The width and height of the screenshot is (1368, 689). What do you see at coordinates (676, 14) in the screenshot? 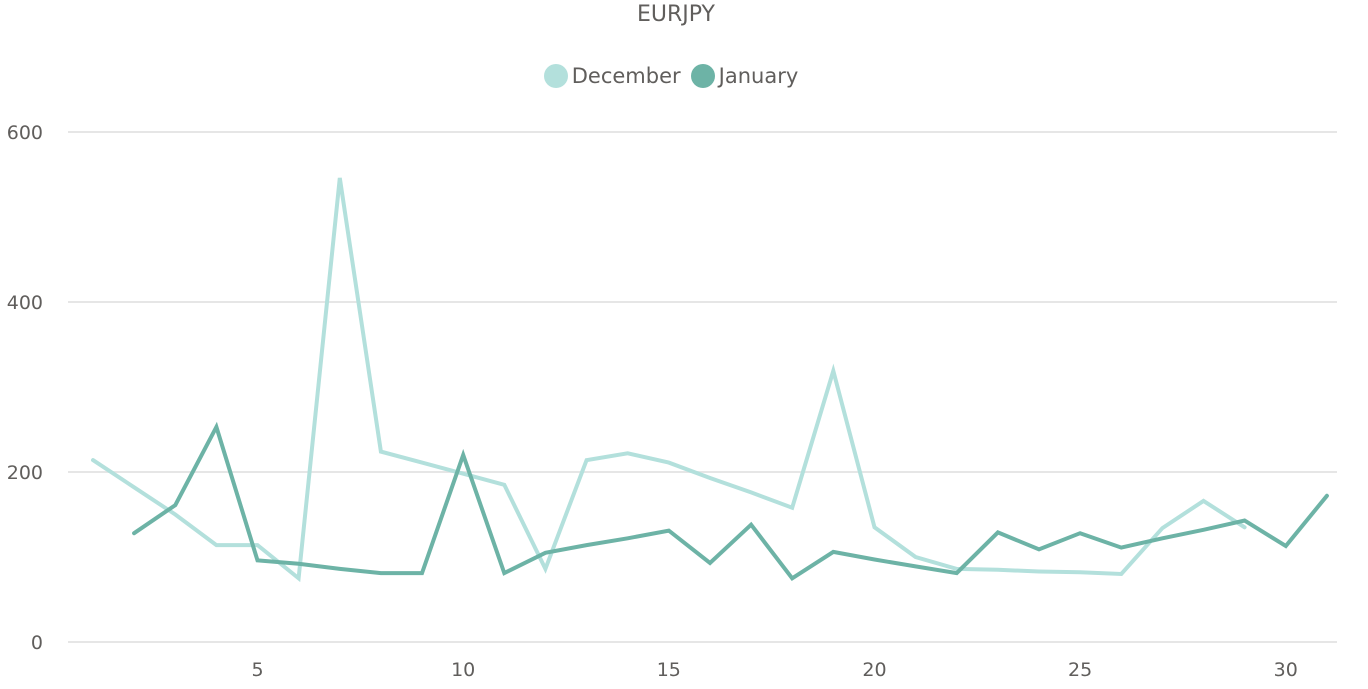
I see `chart-title: EURJPY` at bounding box center [676, 14].